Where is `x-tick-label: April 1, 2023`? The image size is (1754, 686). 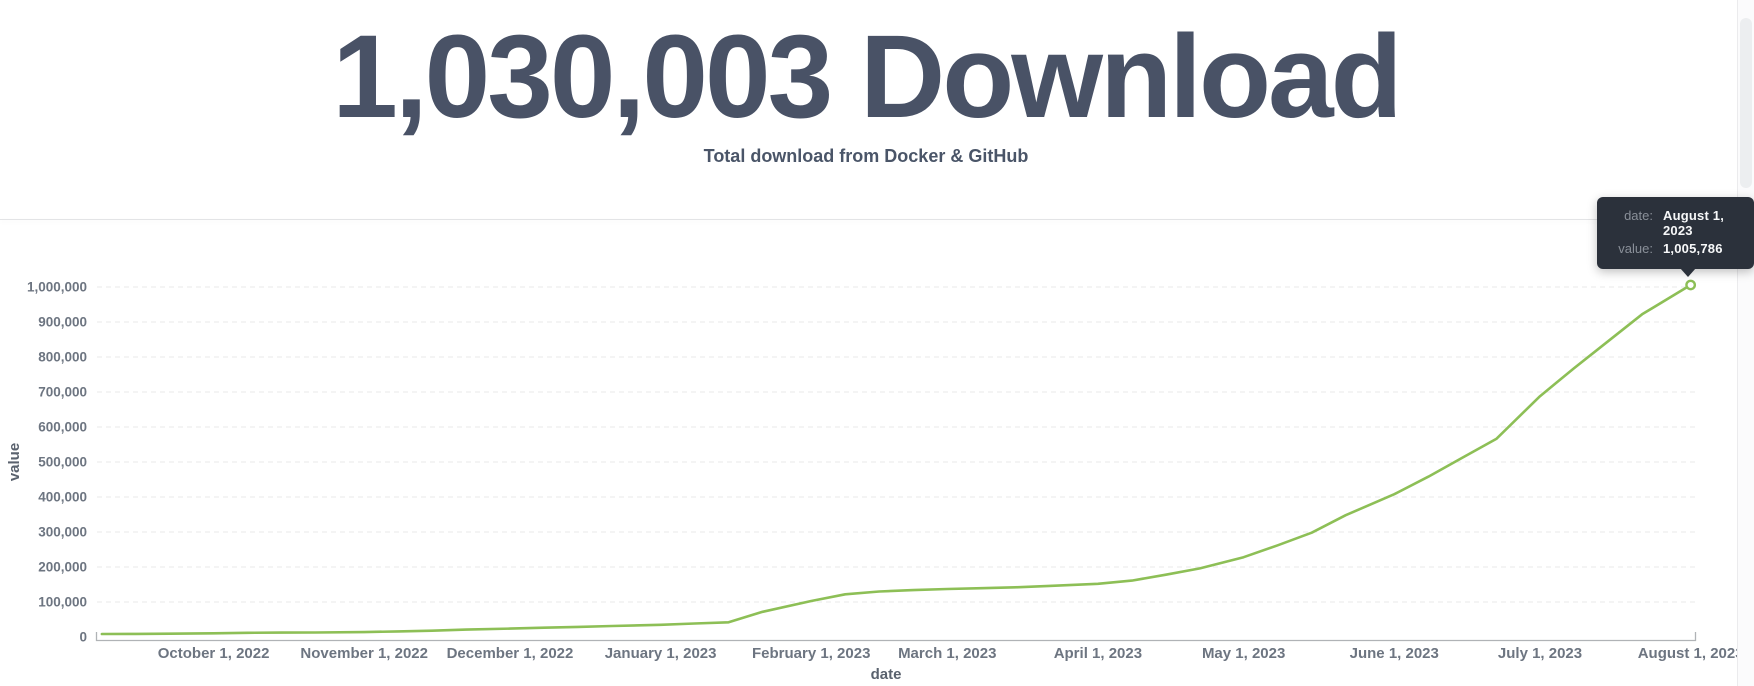
x-tick-label: April 1, 2023 is located at coordinates (1098, 653).